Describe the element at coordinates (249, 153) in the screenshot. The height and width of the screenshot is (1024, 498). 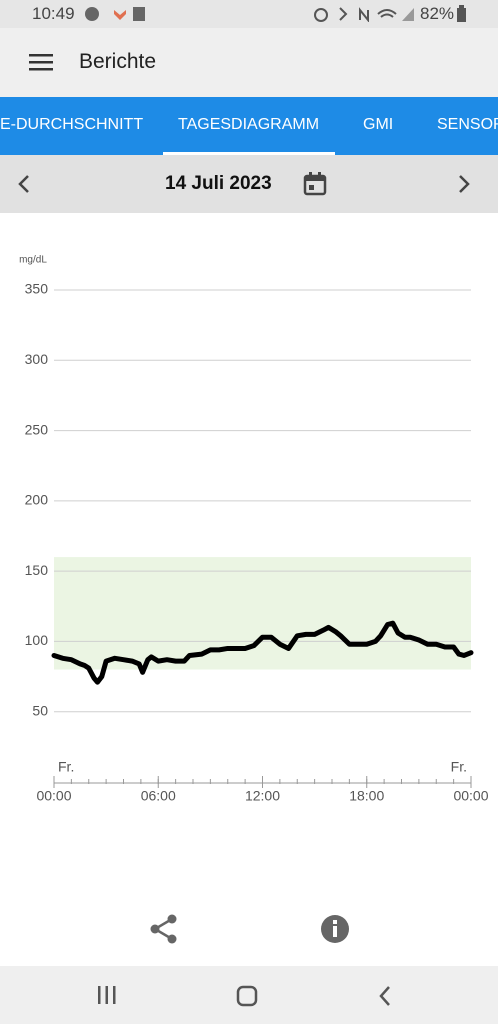
I see `tab-indicator` at that location.